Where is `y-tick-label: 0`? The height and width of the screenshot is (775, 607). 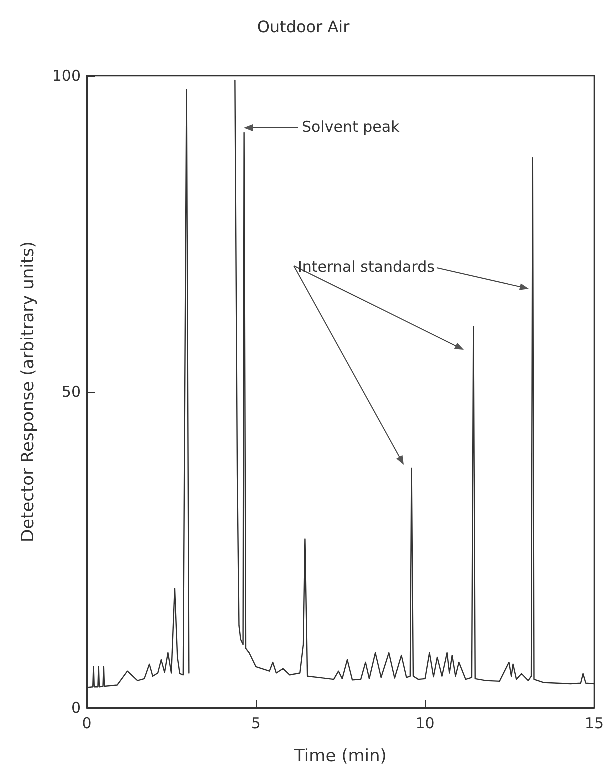
y-tick-label: 0 is located at coordinates (76, 708).